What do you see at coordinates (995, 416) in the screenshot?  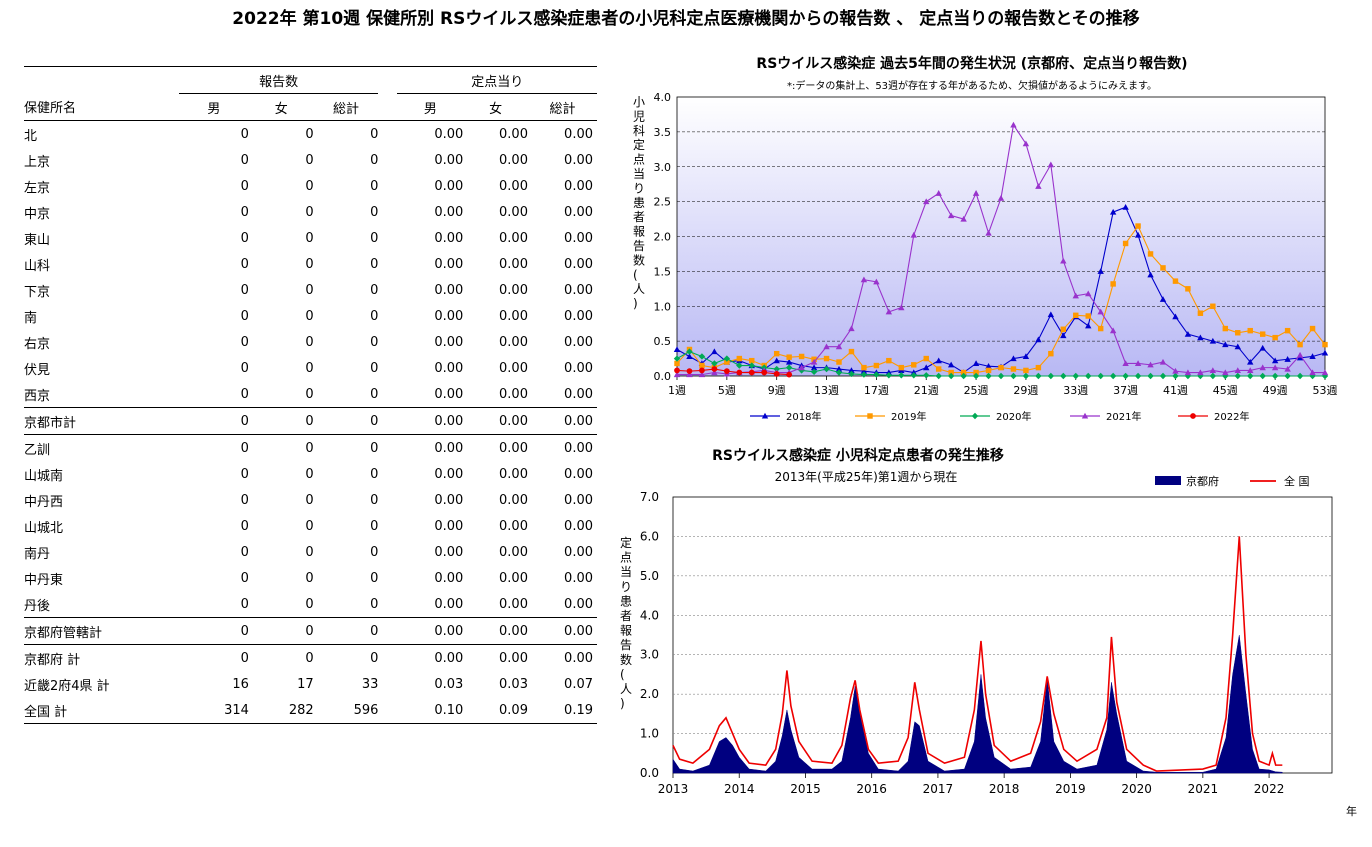 I see `chart1-legend-item: 2020年` at bounding box center [995, 416].